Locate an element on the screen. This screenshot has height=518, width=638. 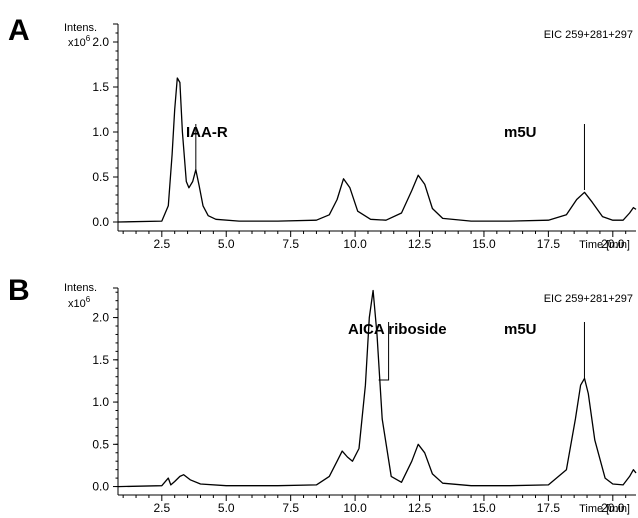
annotation-label: IAA-R is located at coordinates (207, 132).